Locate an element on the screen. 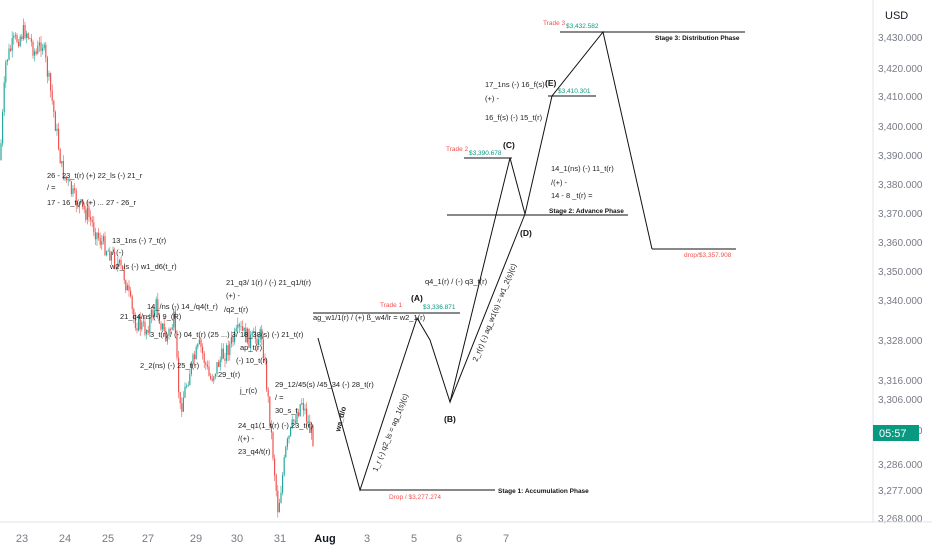 The height and width of the screenshot is (550, 932). currency-label: USD is located at coordinates (896, 16).